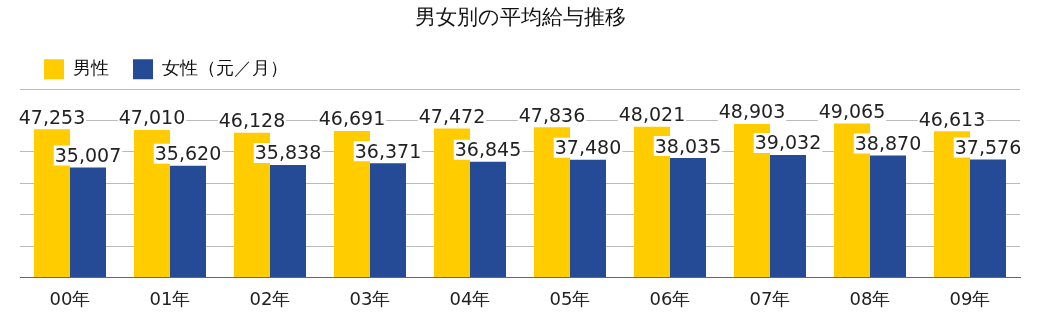 The image size is (1040, 327). What do you see at coordinates (688, 145) in the screenshot?
I see `data-label: 38,035` at bounding box center [688, 145].